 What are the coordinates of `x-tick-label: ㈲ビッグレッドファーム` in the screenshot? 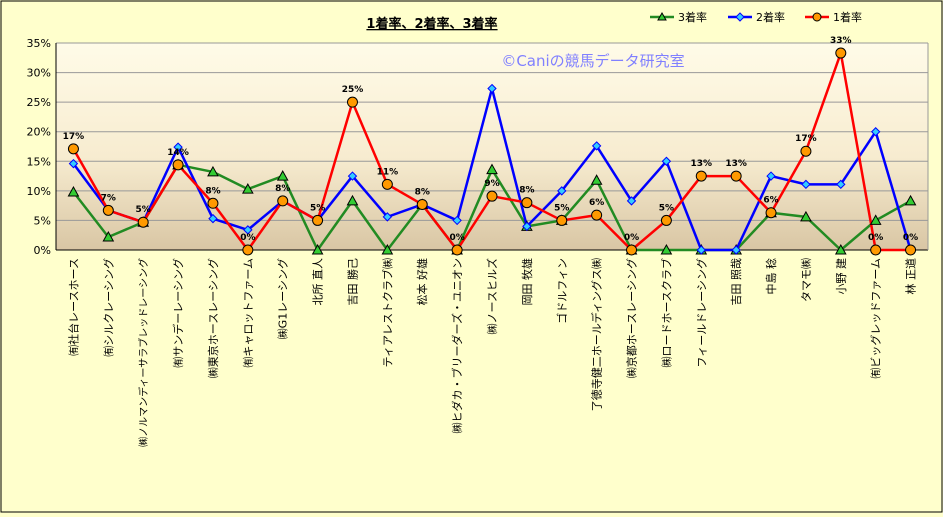 It's located at (876, 318).